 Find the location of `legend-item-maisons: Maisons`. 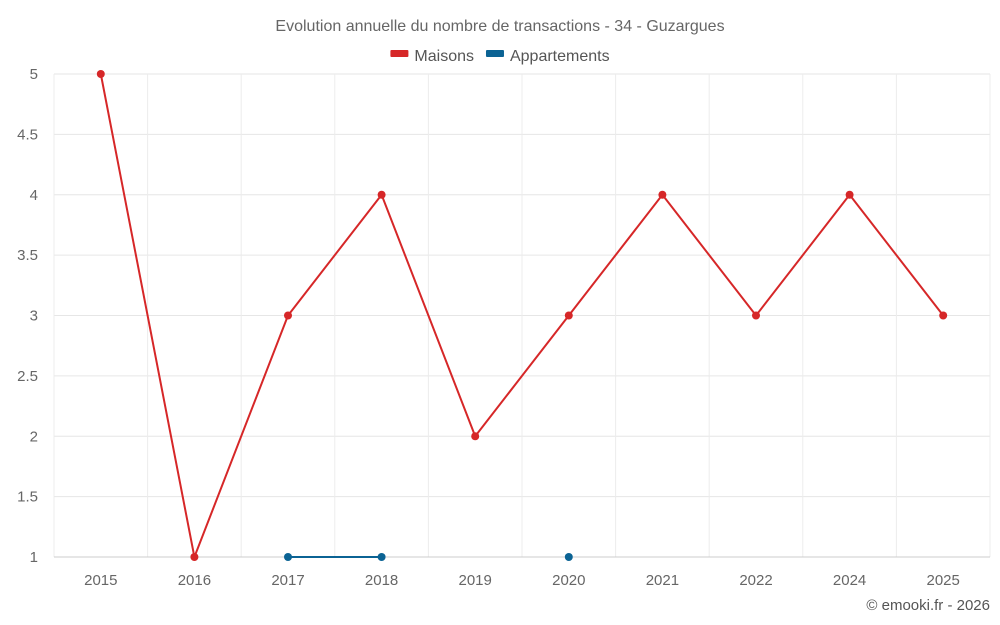

legend-item-maisons: Maisons is located at coordinates (432, 56).